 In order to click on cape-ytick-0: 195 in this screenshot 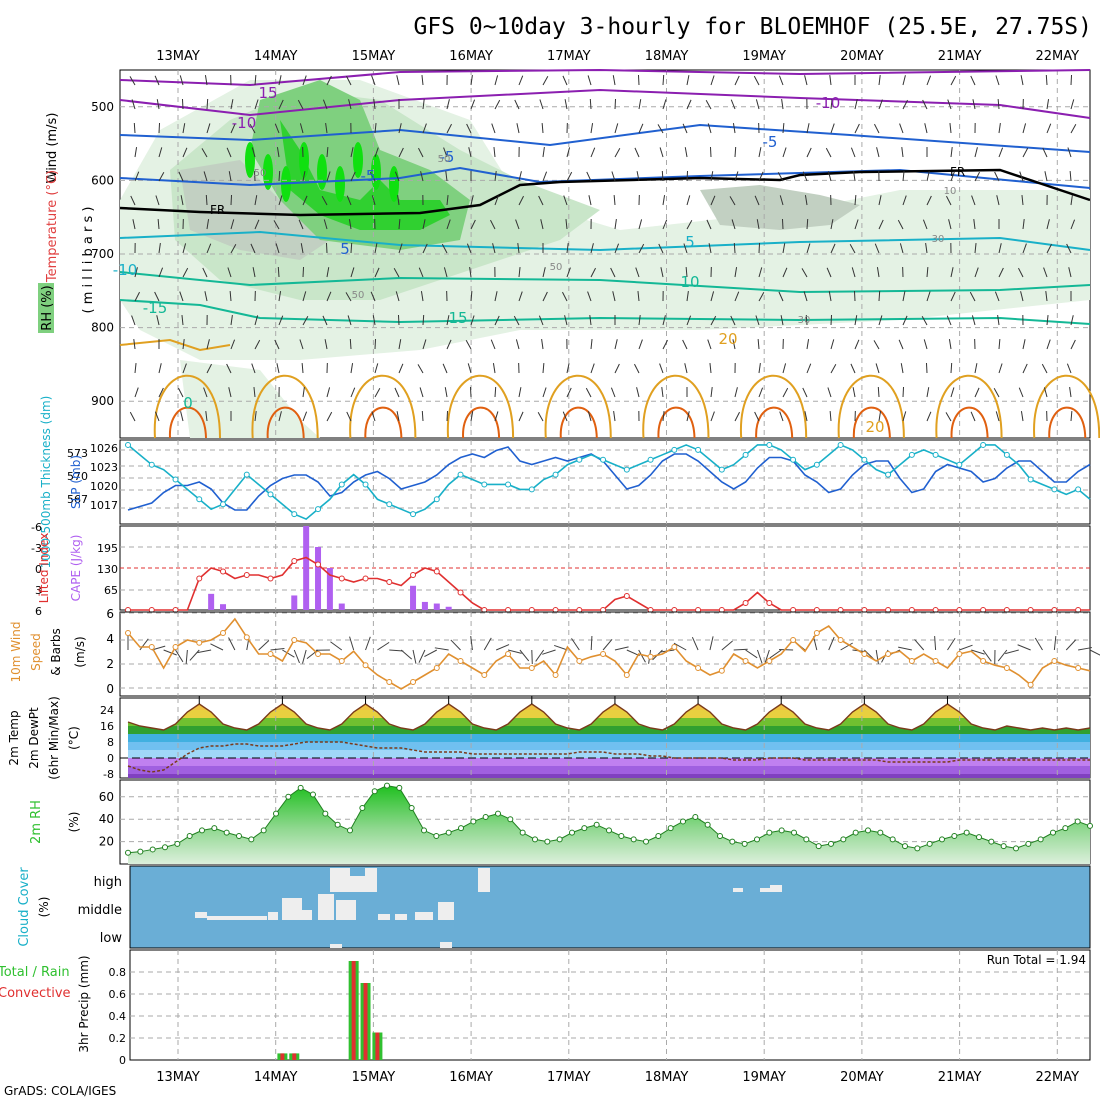, I will do `click(107, 548)`.